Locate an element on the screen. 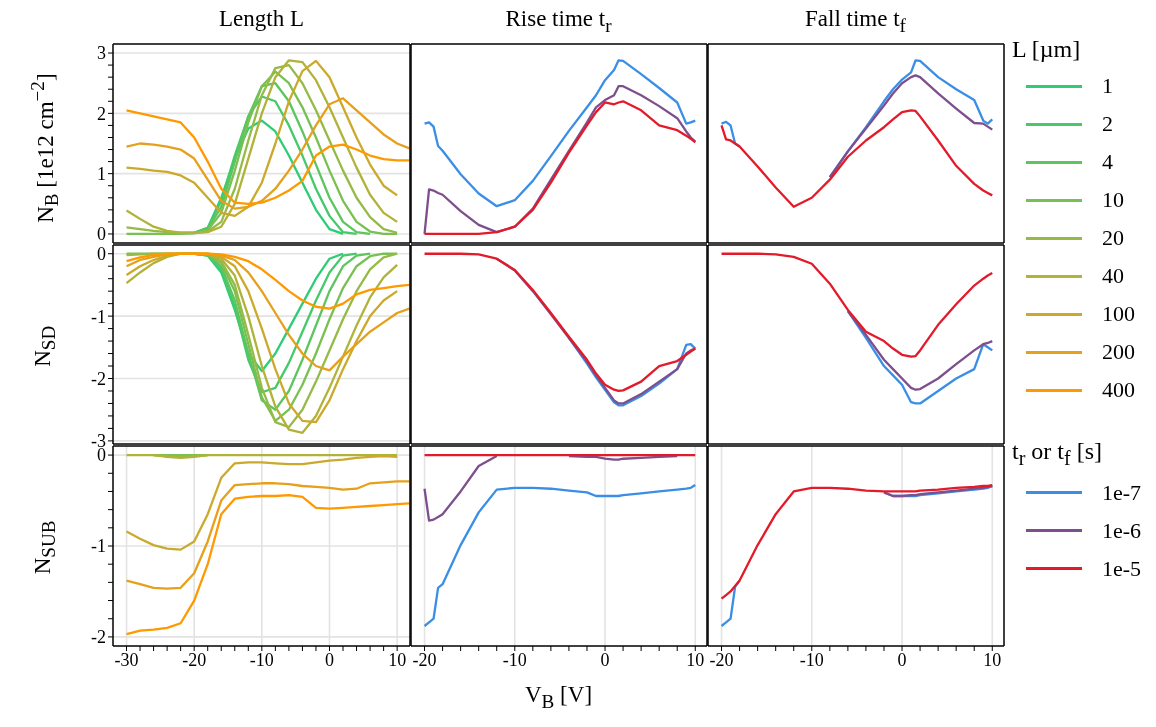  legend-label: 40 is located at coordinates (1113, 276).